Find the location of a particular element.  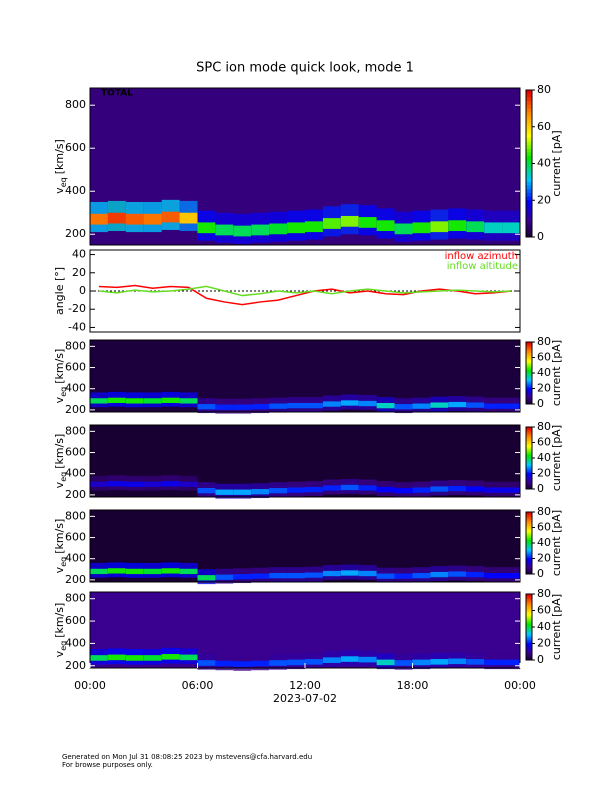

legend-label: inflow altitude is located at coordinates (482, 266).